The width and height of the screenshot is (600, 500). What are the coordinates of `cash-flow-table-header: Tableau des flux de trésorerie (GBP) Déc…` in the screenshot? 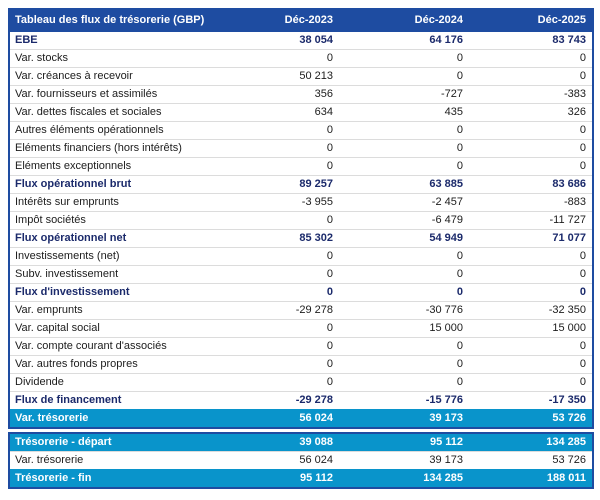 It's located at (301, 20).